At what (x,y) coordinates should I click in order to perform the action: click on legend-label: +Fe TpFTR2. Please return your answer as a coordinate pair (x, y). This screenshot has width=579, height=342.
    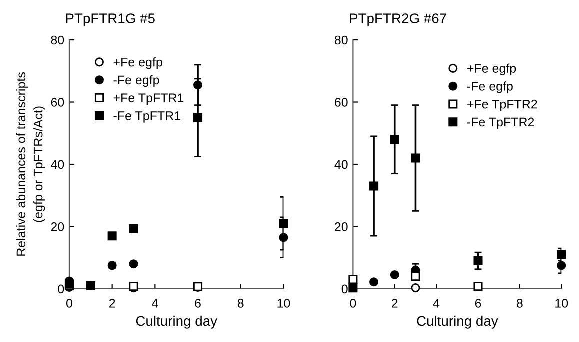
    Looking at the image, I should click on (503, 106).